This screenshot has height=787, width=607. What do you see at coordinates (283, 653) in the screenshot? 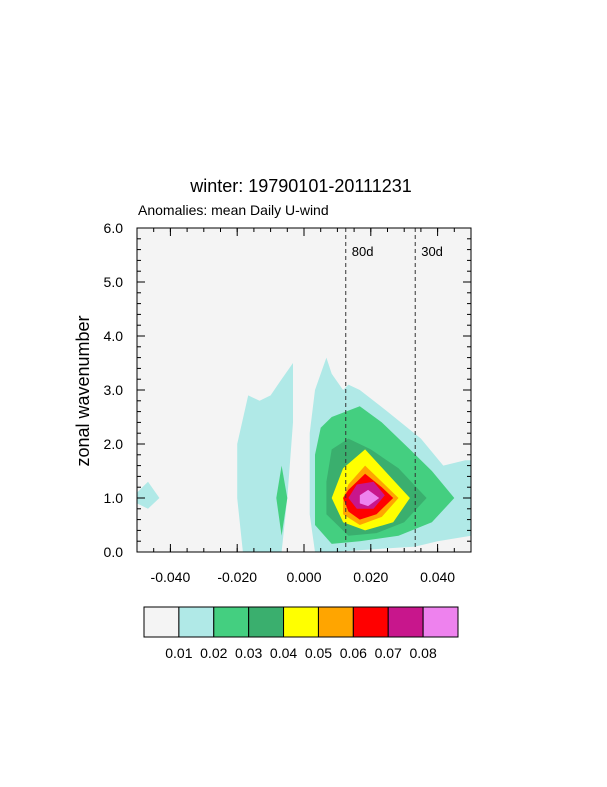
I see `colorbar-label: 0.04` at bounding box center [283, 653].